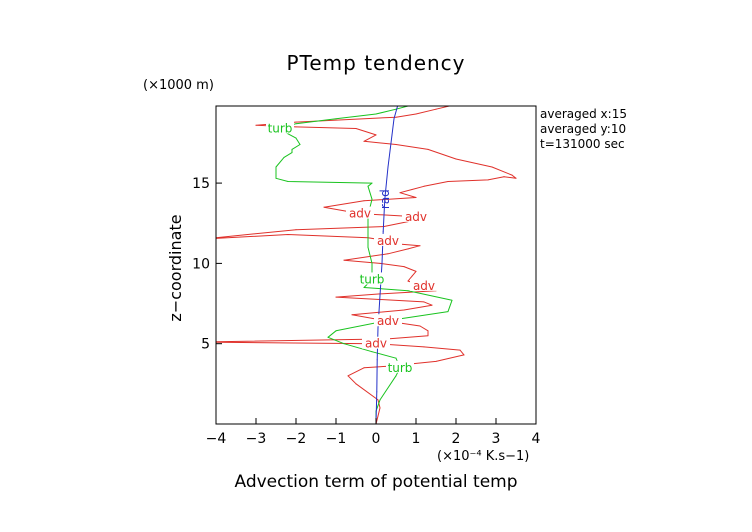 The height and width of the screenshot is (532, 752). Describe the element at coordinates (496, 439) in the screenshot. I see `x-tick-label: 3` at that location.